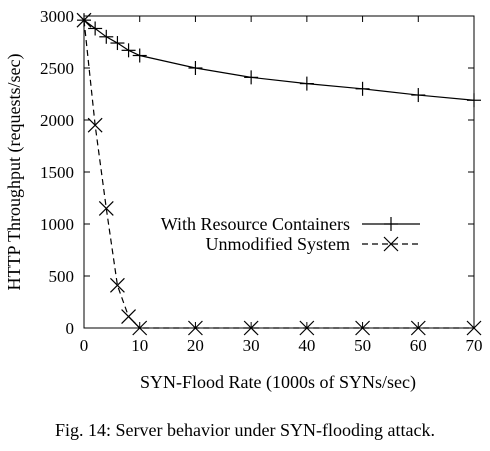 The image size is (490, 451). What do you see at coordinates (84, 345) in the screenshot?
I see `x-tick-label: 0` at bounding box center [84, 345].